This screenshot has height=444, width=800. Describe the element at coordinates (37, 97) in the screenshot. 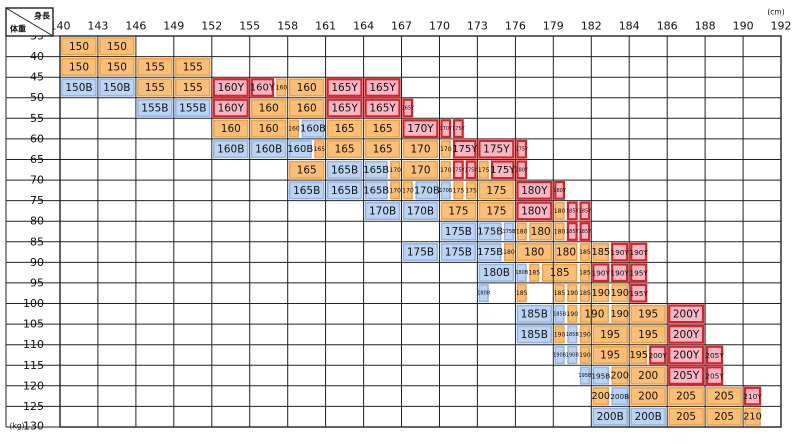

I see `y-tick-label: 50` at that location.